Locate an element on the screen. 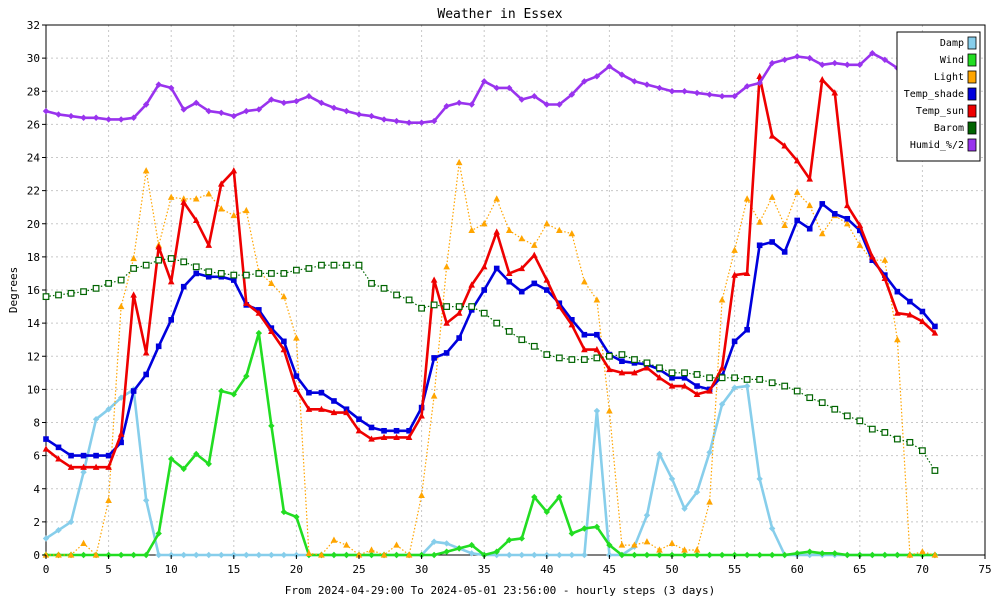 This screenshot has height=600, width=1000. x-tick-label: 55 is located at coordinates (734, 569).